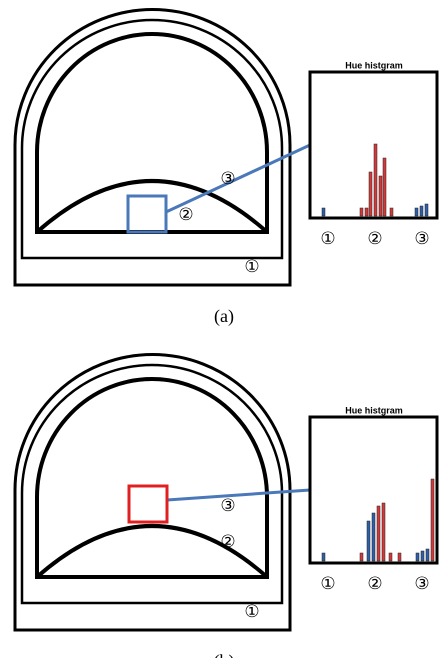 Image resolution: width=448 pixels, height=658 pixels. Describe the element at coordinates (224, 316) in the screenshot. I see `caption: (a)` at that location.